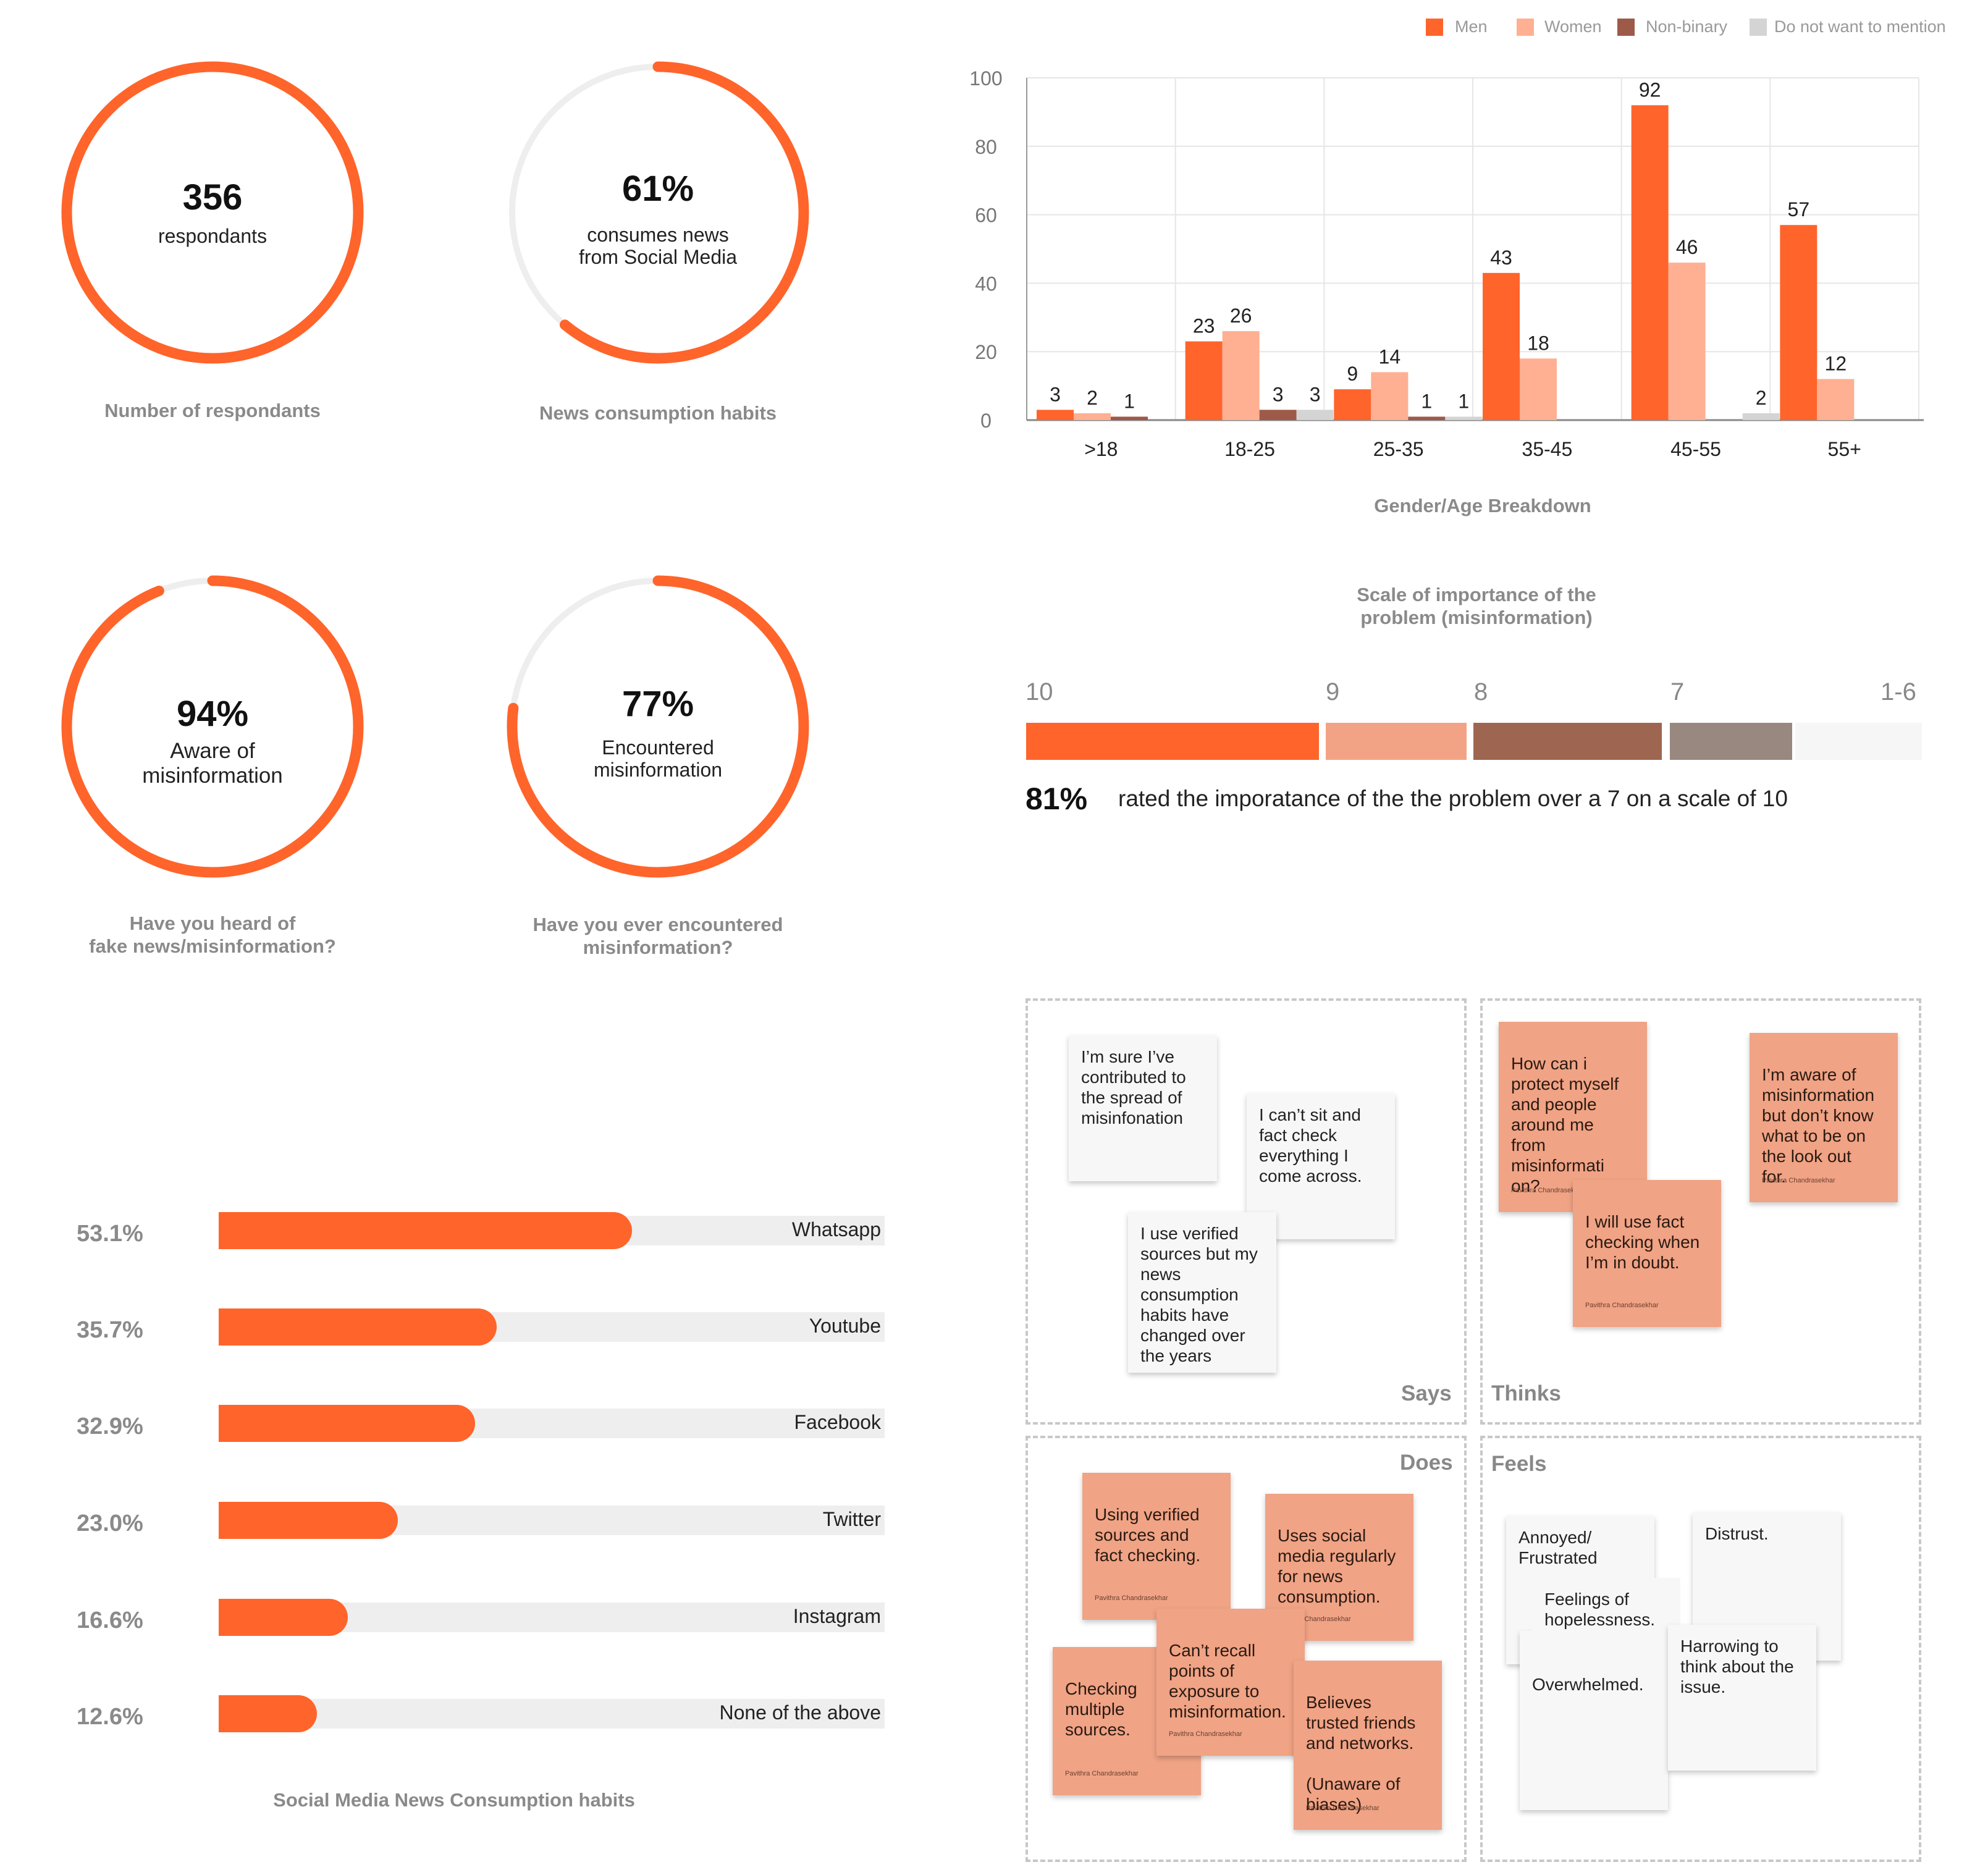 The width and height of the screenshot is (1988, 1862). What do you see at coordinates (552, 1714) in the screenshot?
I see `bar-track` at bounding box center [552, 1714].